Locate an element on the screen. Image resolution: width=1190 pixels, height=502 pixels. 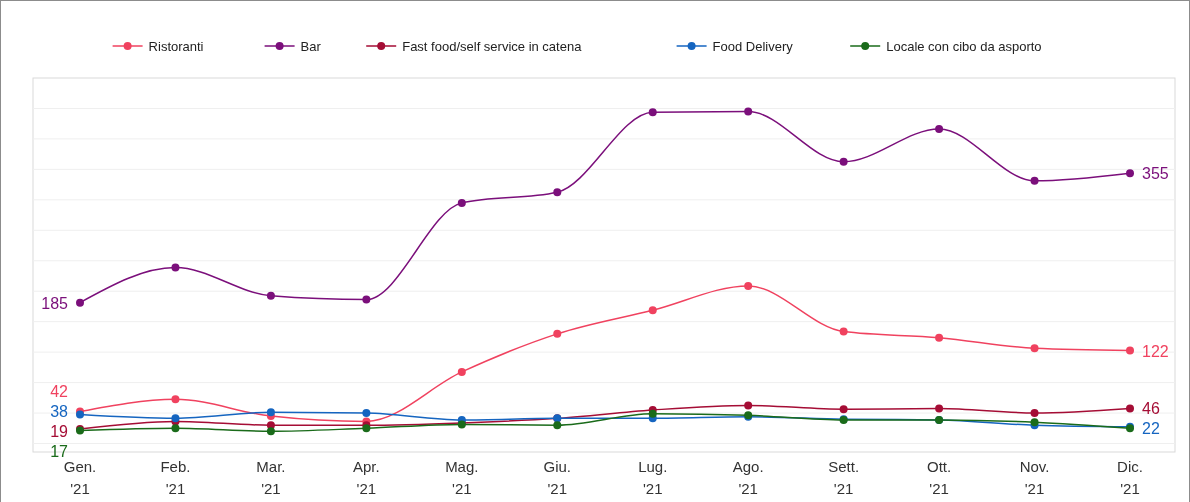
data-label: 355 is located at coordinates (1155, 174).